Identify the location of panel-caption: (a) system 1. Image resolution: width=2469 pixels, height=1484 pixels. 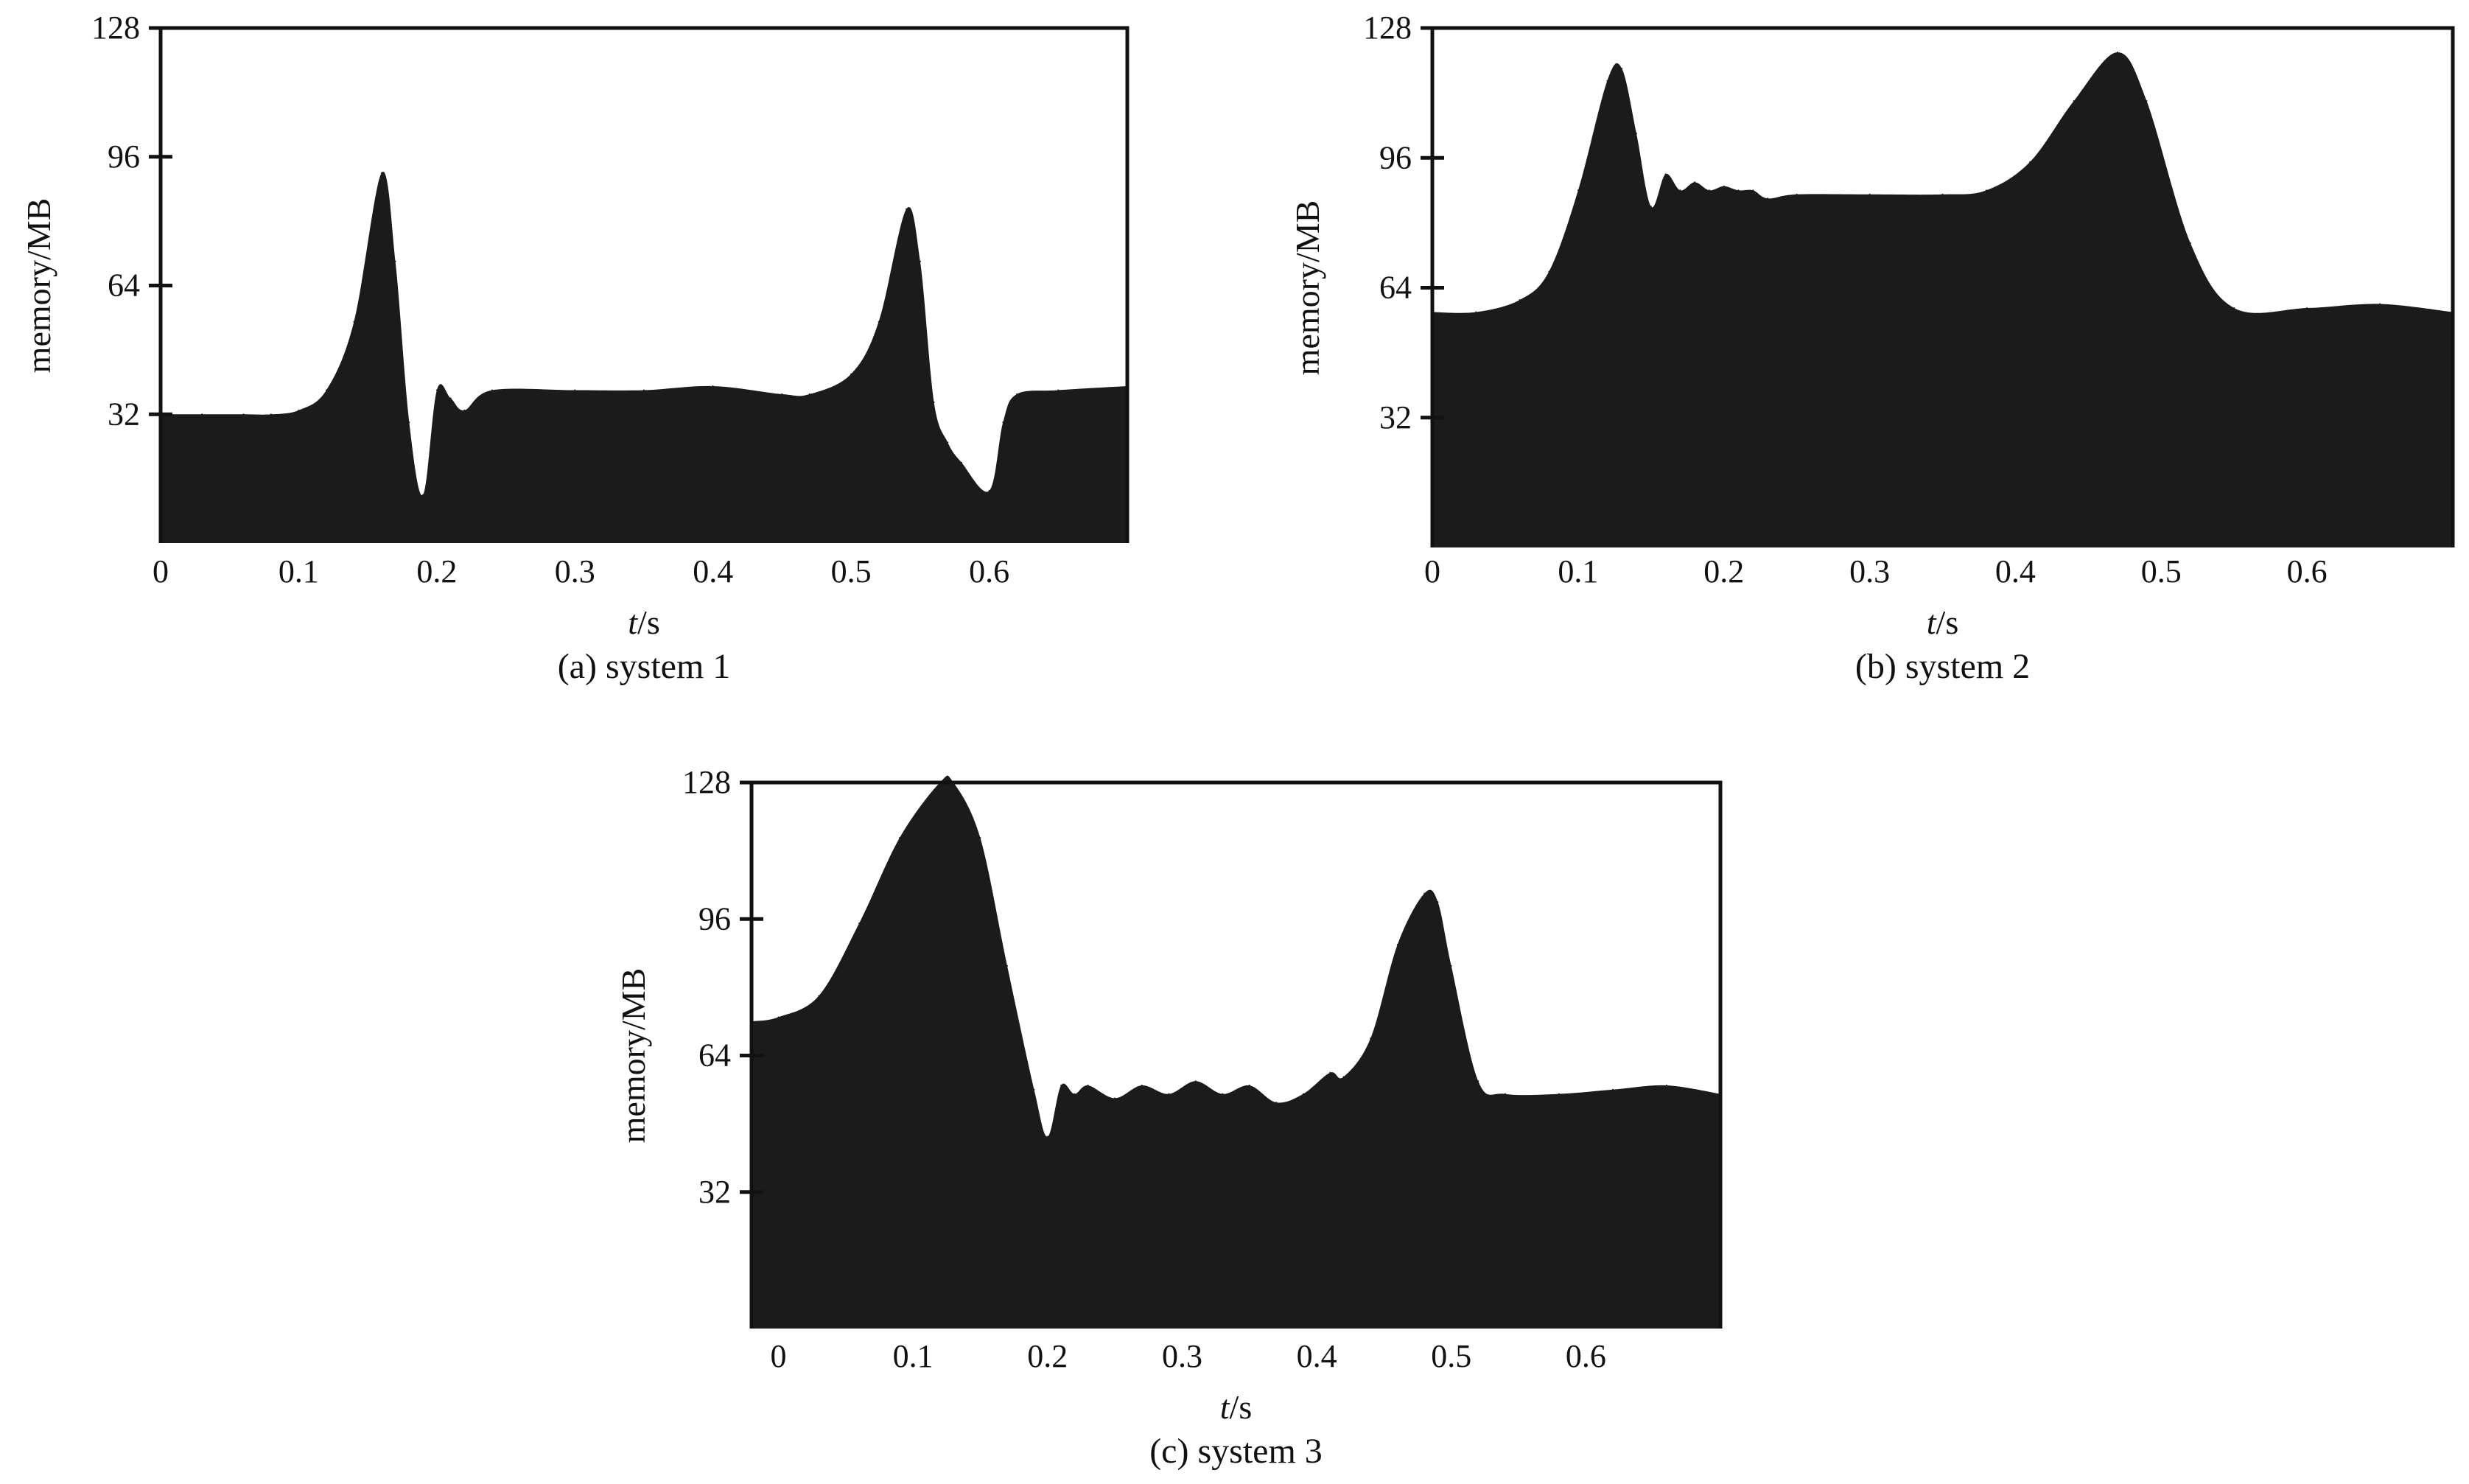
(644, 666).